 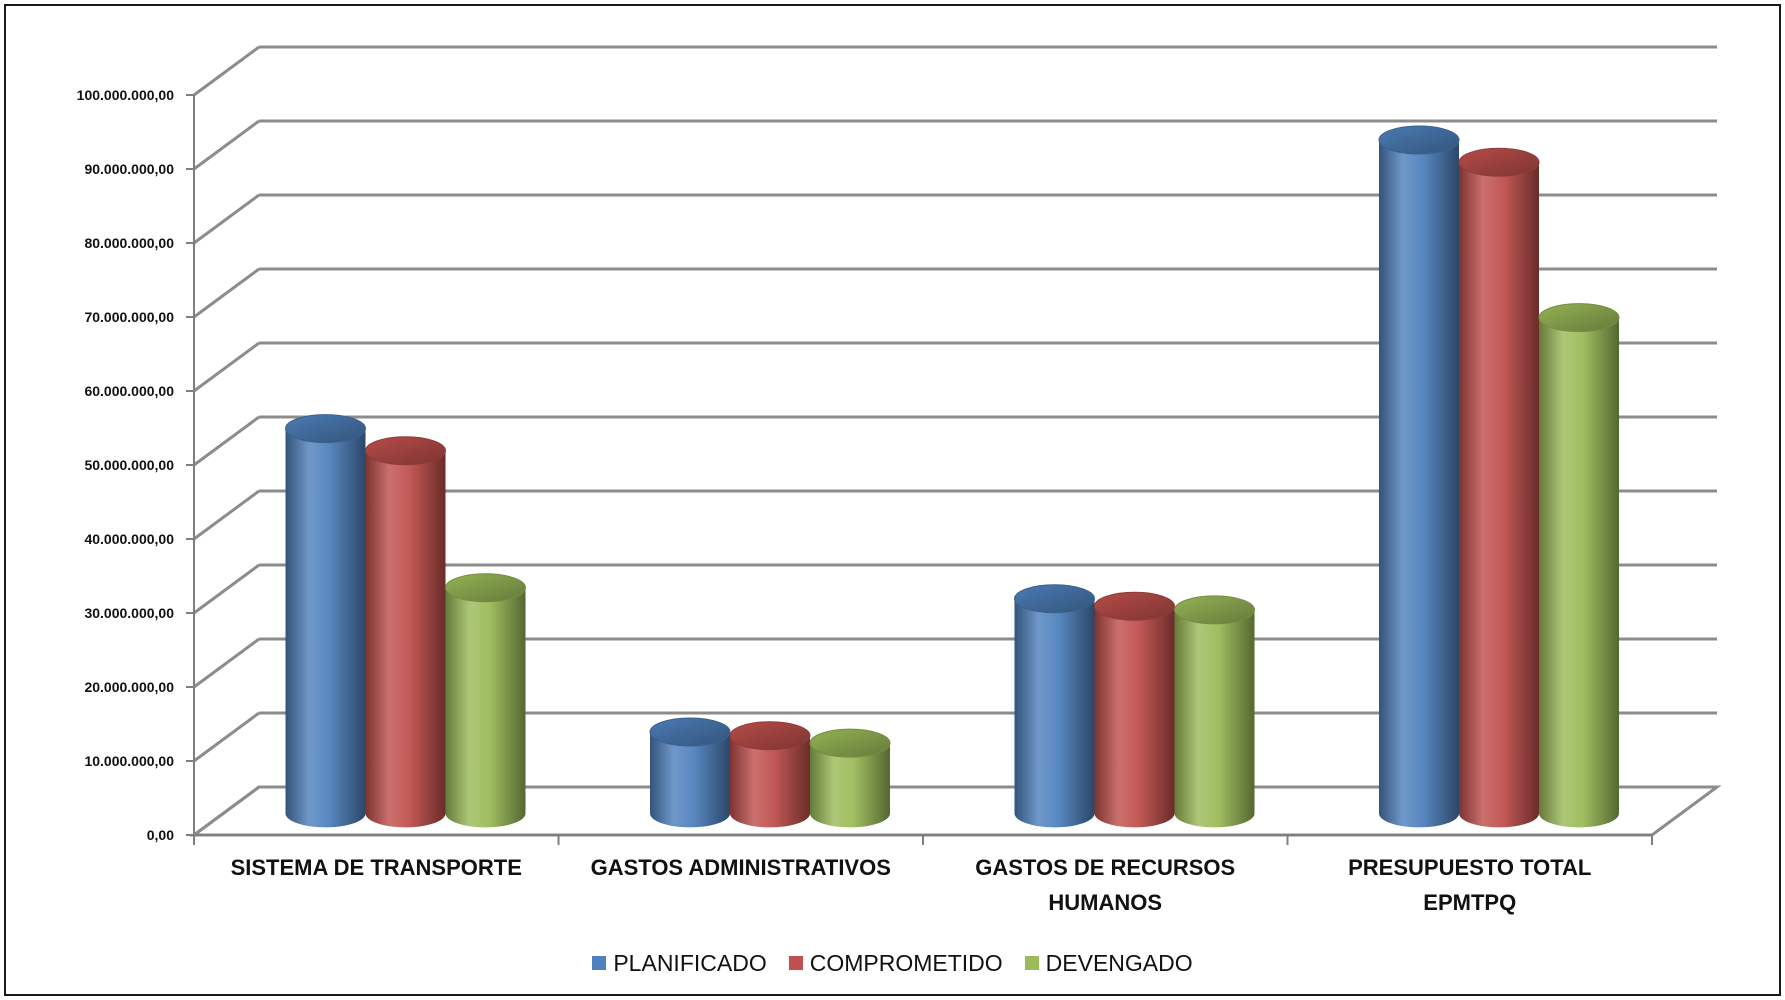 What do you see at coordinates (129, 687) in the screenshot?
I see `y-tick-label: 20.000.000,00` at bounding box center [129, 687].